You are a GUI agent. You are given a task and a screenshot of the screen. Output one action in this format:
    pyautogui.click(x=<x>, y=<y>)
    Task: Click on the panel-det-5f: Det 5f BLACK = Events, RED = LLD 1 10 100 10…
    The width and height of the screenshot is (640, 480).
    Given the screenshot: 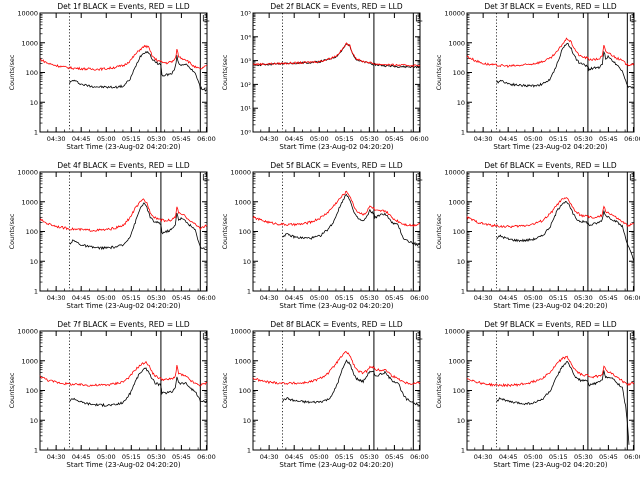 What is the action you would take?
    pyautogui.click(x=325, y=235)
    